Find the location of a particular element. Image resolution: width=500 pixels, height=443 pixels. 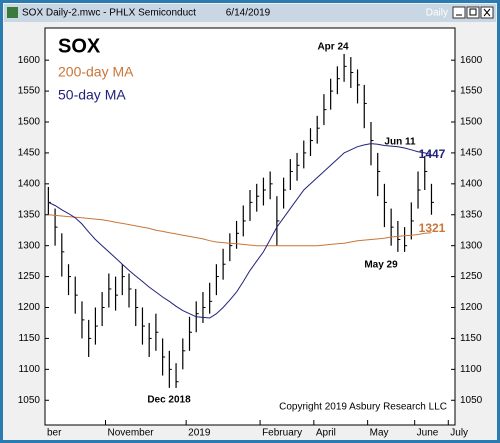

app-icon is located at coordinates (12, 12).